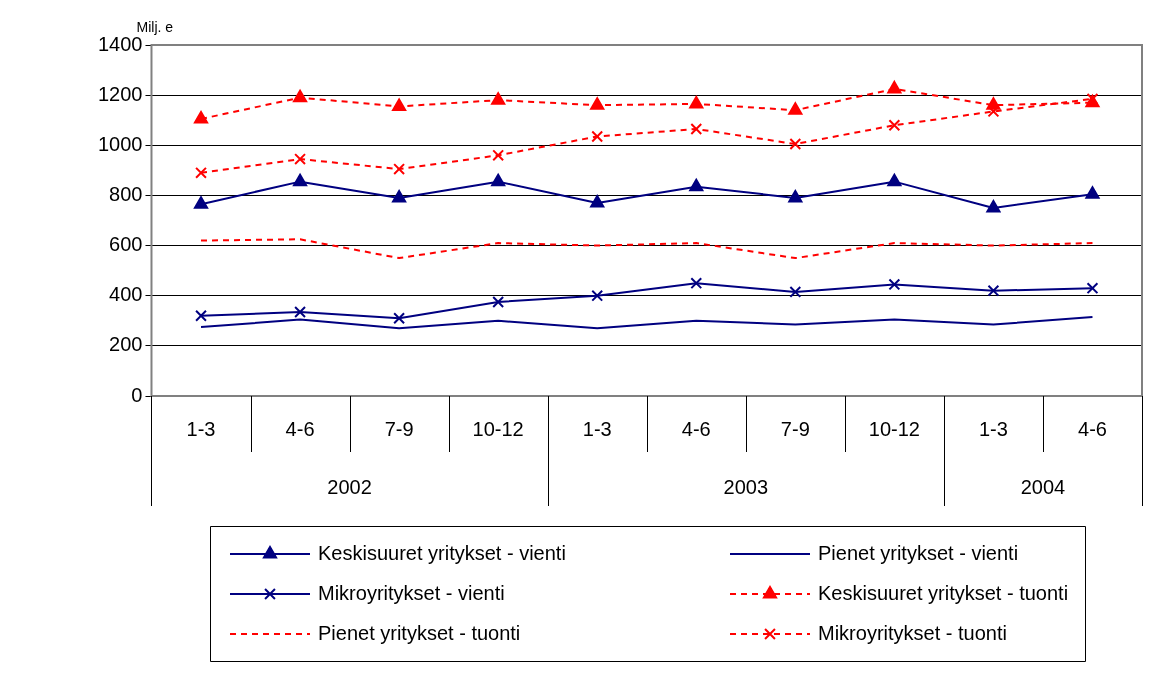  Describe the element at coordinates (442, 552) in the screenshot. I see `legend-label: Keskisuuret yritykset - vienti` at that location.